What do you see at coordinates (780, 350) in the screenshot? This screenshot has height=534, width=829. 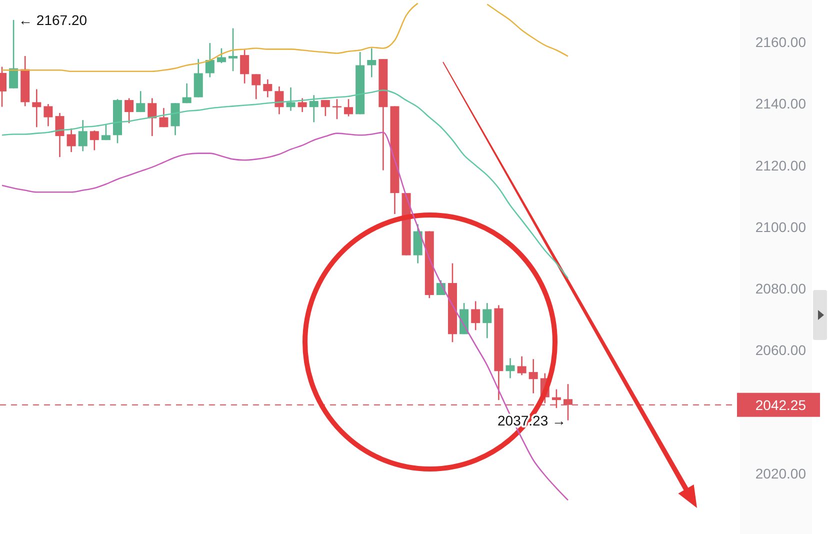 I see `y-tick-label: 2060.00` at bounding box center [780, 350].